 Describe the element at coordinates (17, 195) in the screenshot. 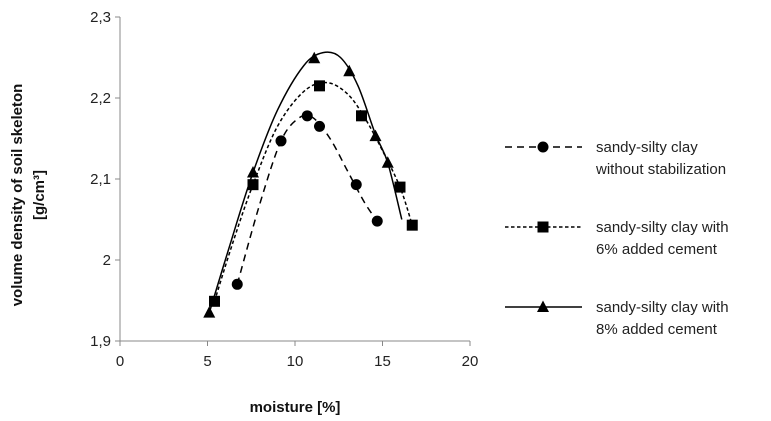

I see `y-axis-title-line1: volume density of soil skeleton` at that location.